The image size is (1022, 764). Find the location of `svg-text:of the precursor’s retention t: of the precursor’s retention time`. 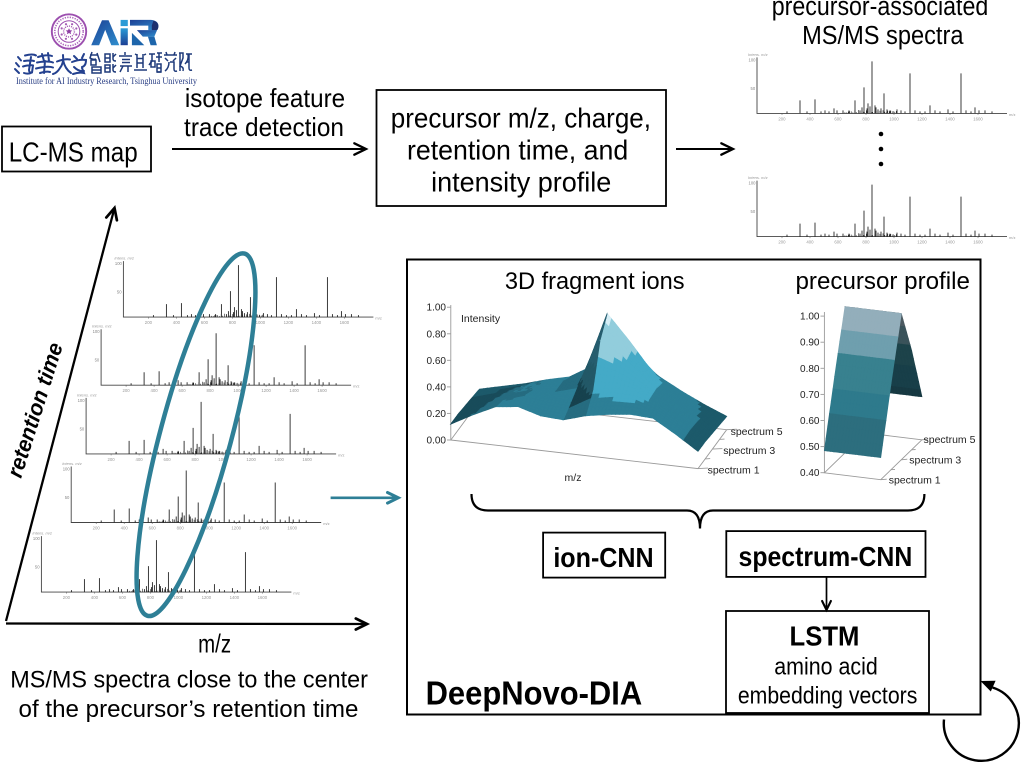

svg-text:of the precursor’s retention t: of the precursor’s retention time is located at coordinates (189, 709).